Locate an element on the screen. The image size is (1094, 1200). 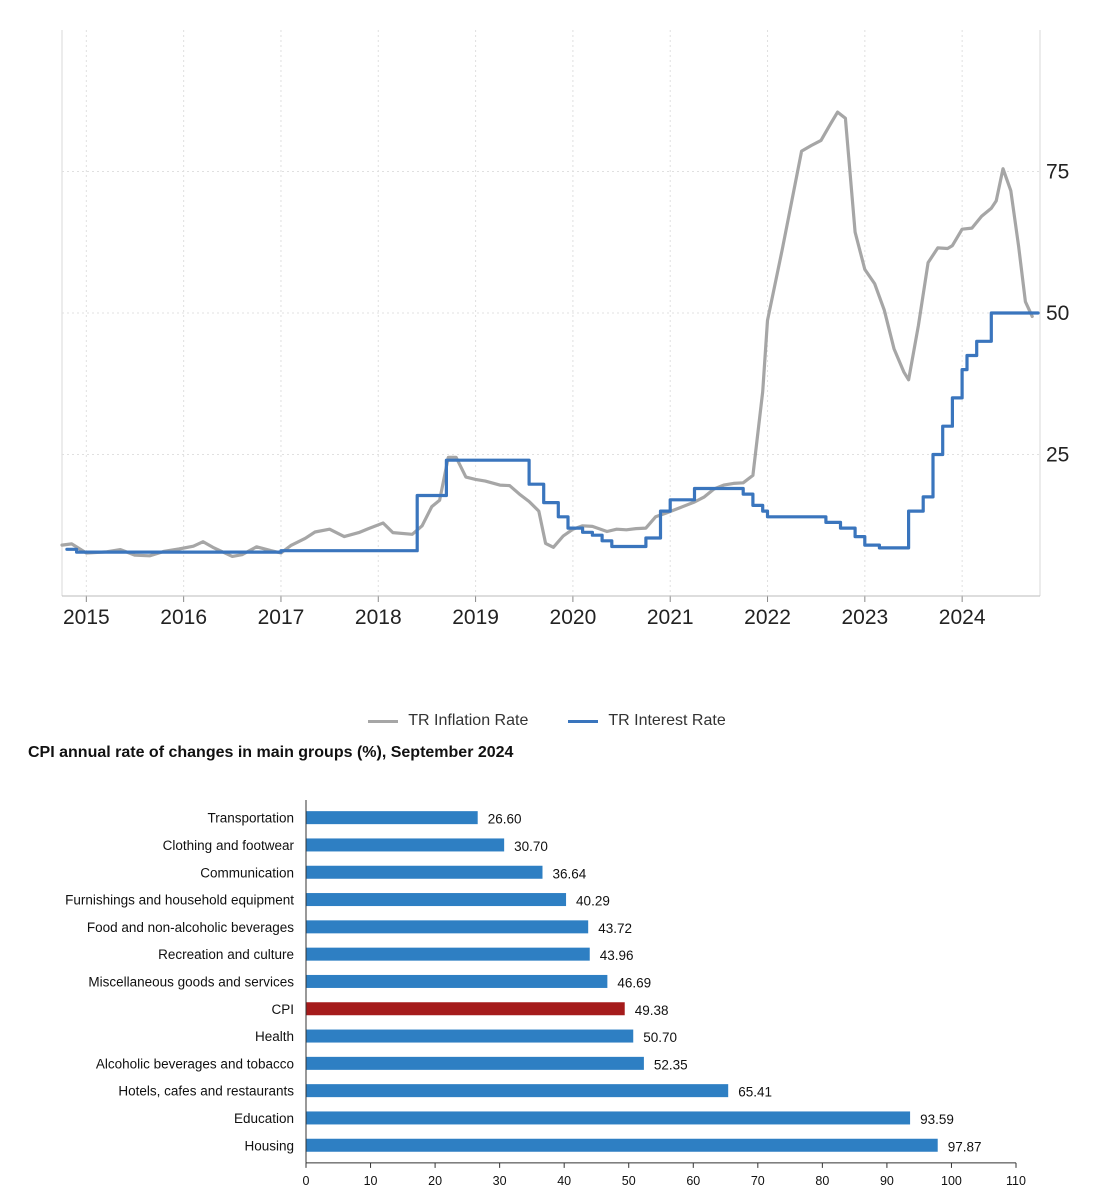
x-tick-label: 110 is located at coordinates (1016, 1181).